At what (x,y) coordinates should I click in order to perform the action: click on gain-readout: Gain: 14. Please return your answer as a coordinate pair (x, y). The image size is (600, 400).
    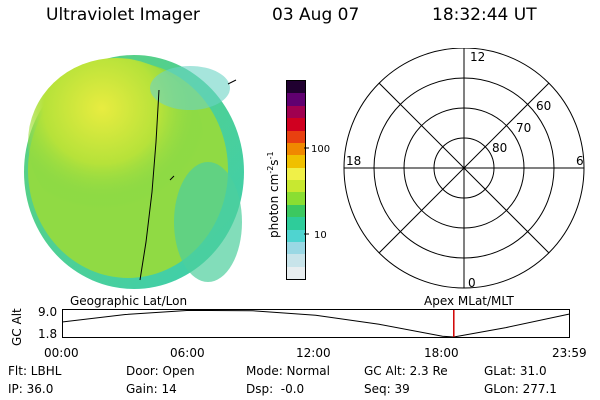
    Looking at the image, I should click on (151, 389).